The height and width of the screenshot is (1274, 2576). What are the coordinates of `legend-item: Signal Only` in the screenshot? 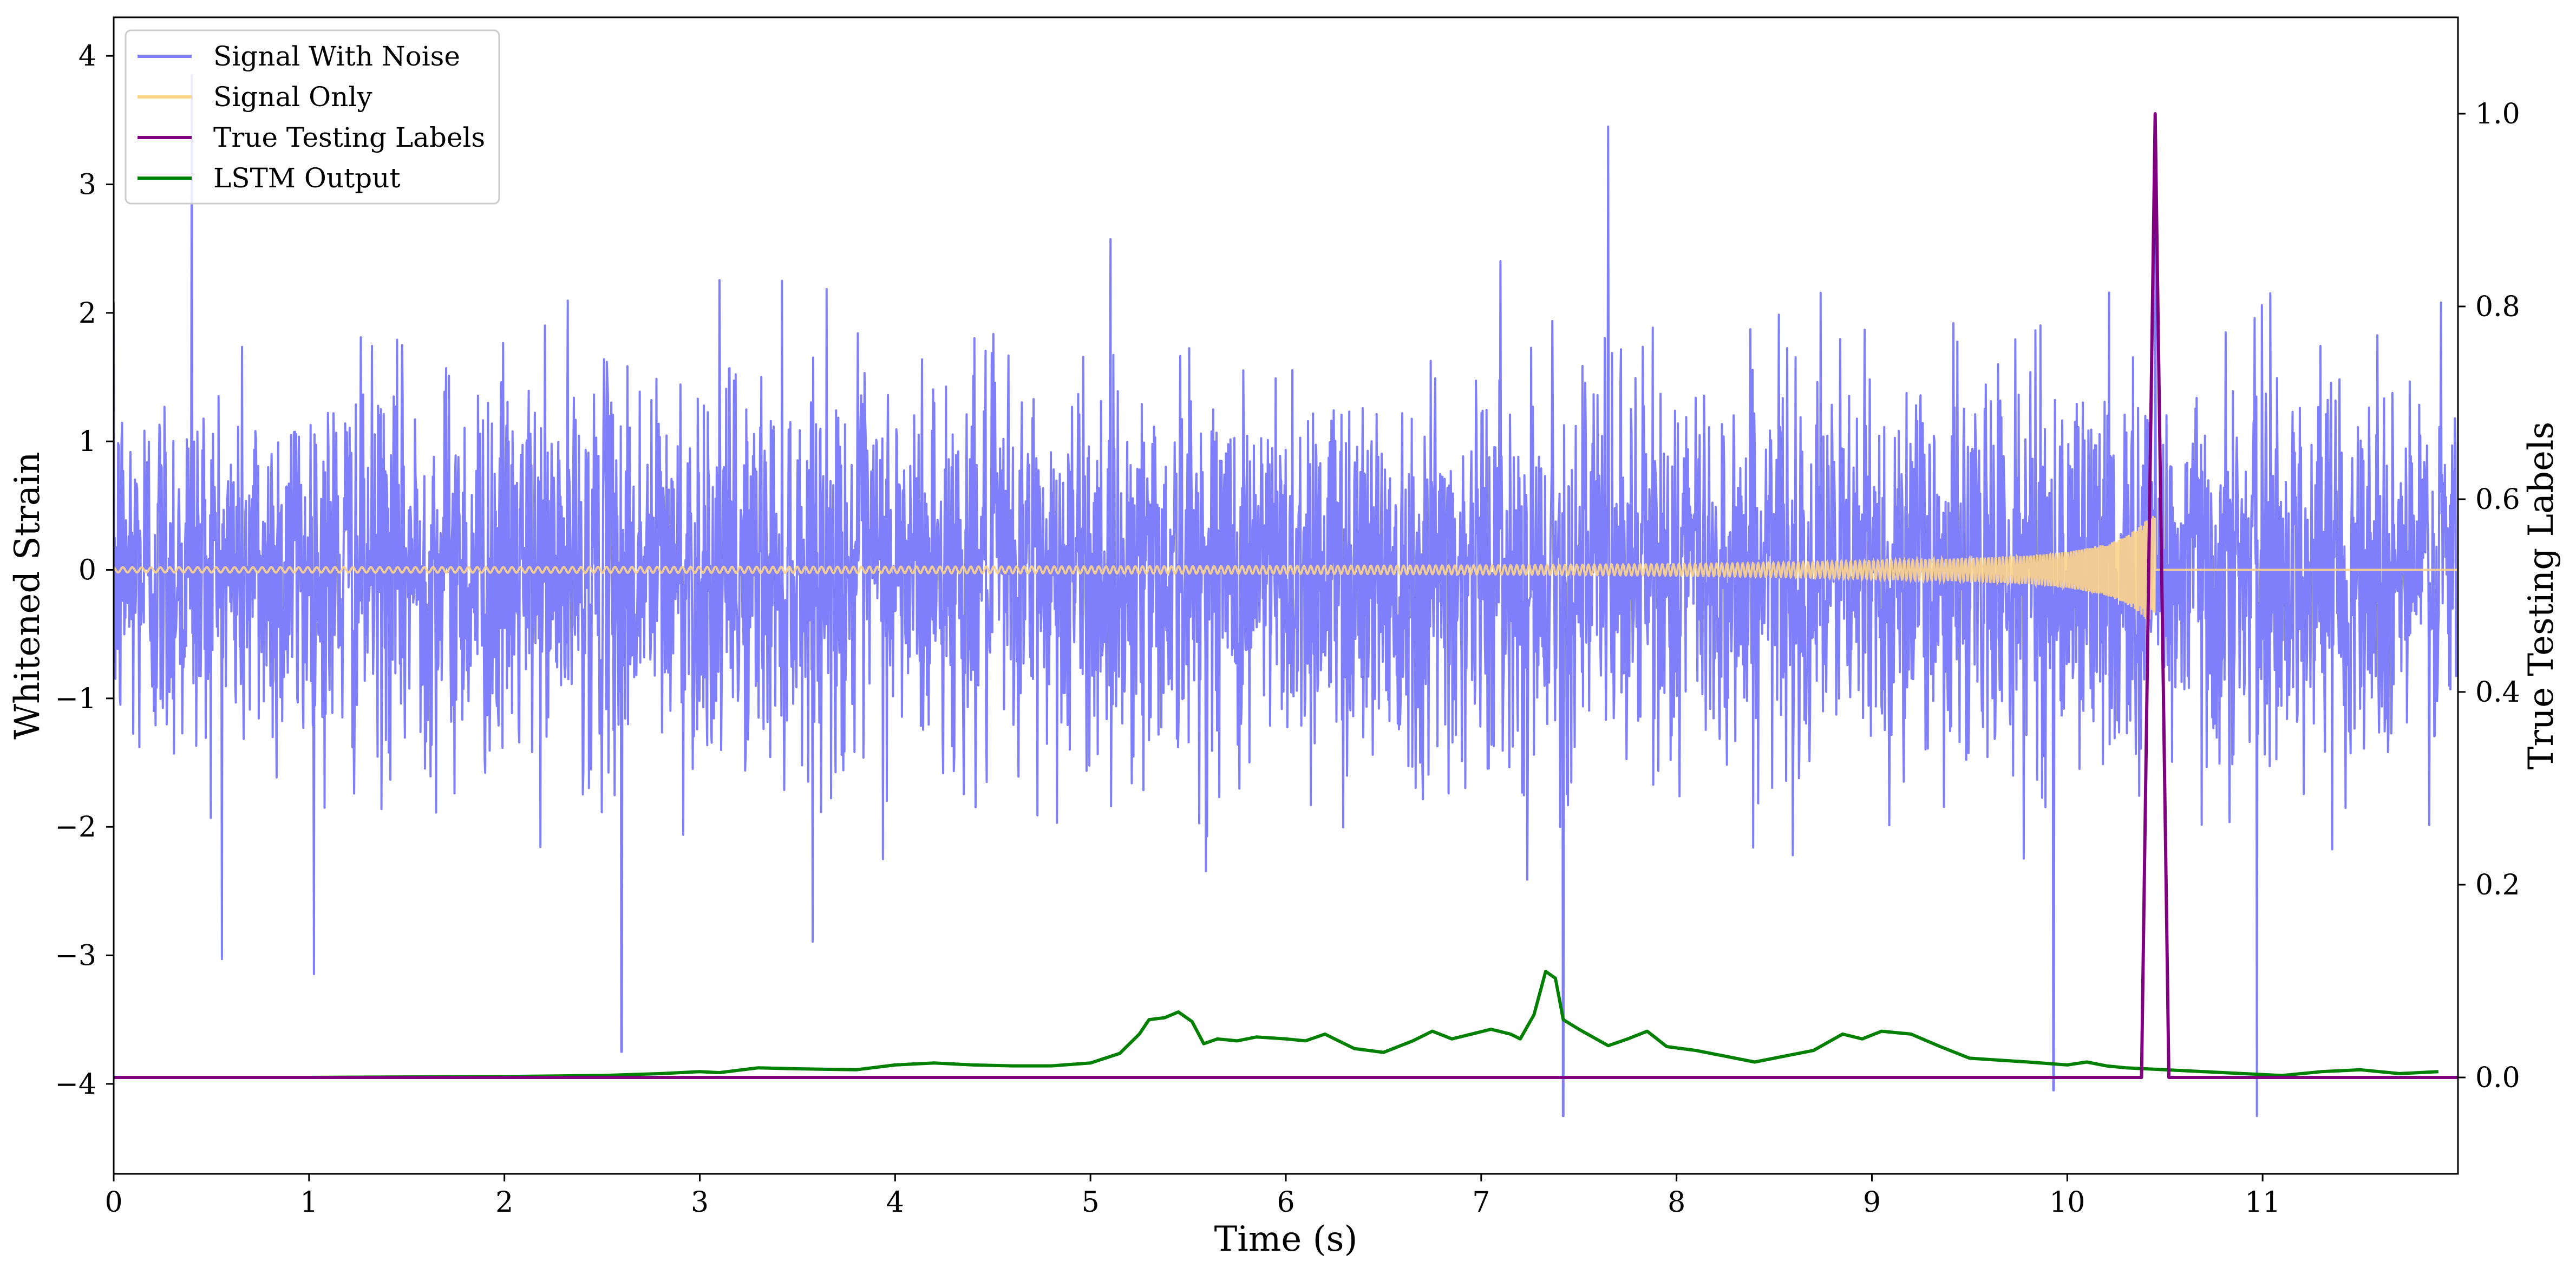 It's located at (255, 97).